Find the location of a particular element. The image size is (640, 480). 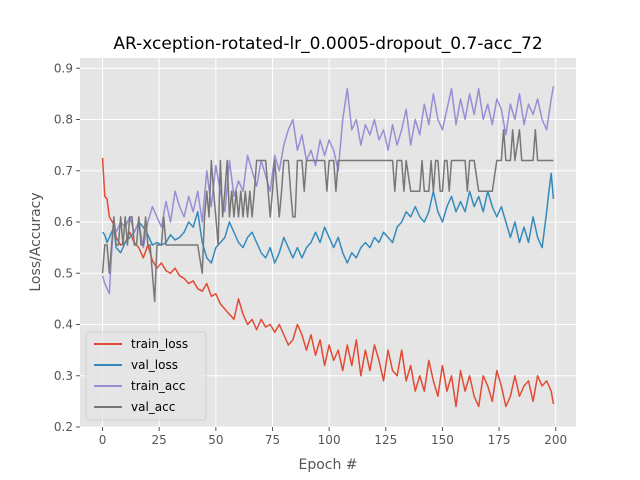

x-axis-ticks: 0 25 50 75 100 125 150 175 200 is located at coordinates (333, 437).